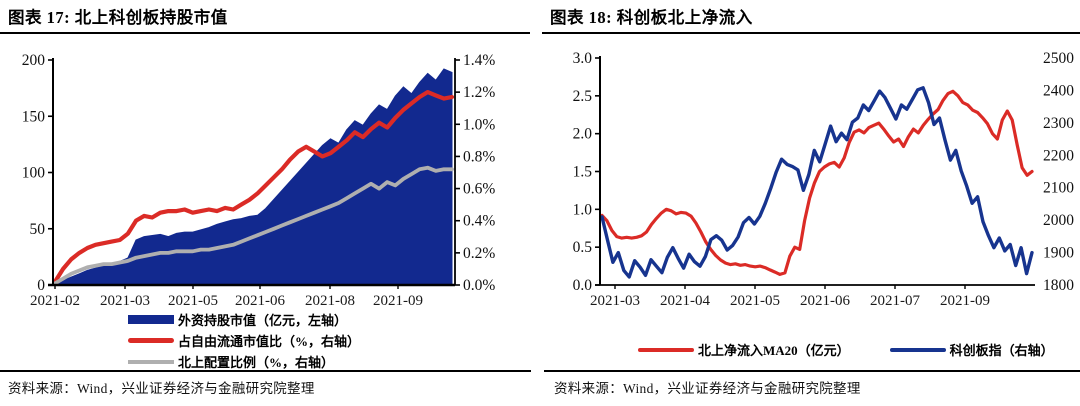 This screenshot has height=406, width=1080. Describe the element at coordinates (55, 301) in the screenshot. I see `svg-text: 2021-02` at that location.